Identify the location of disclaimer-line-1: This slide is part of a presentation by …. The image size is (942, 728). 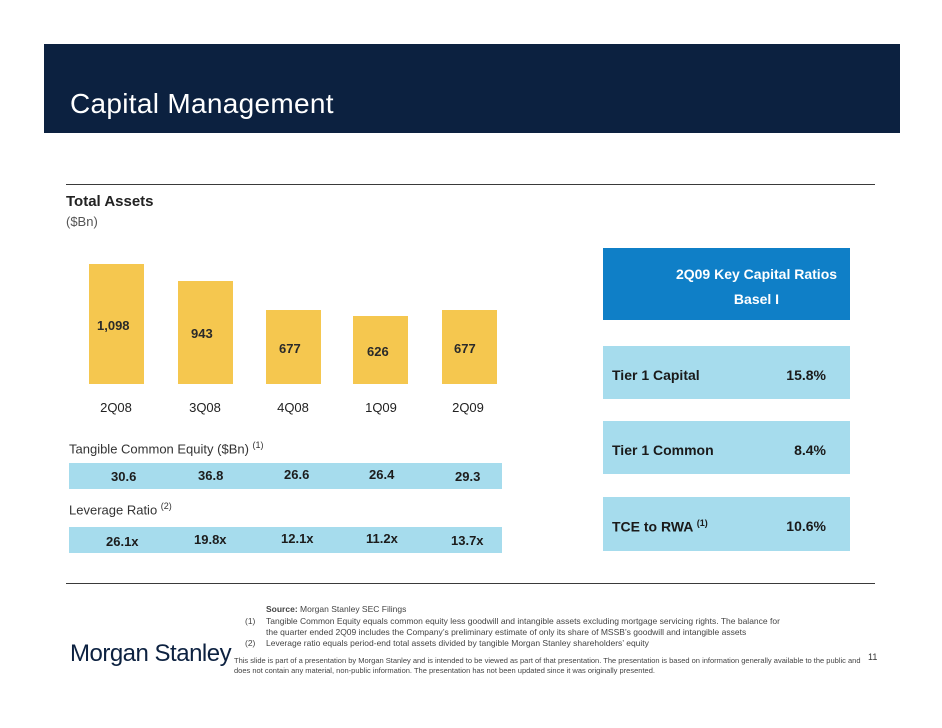
(547, 660).